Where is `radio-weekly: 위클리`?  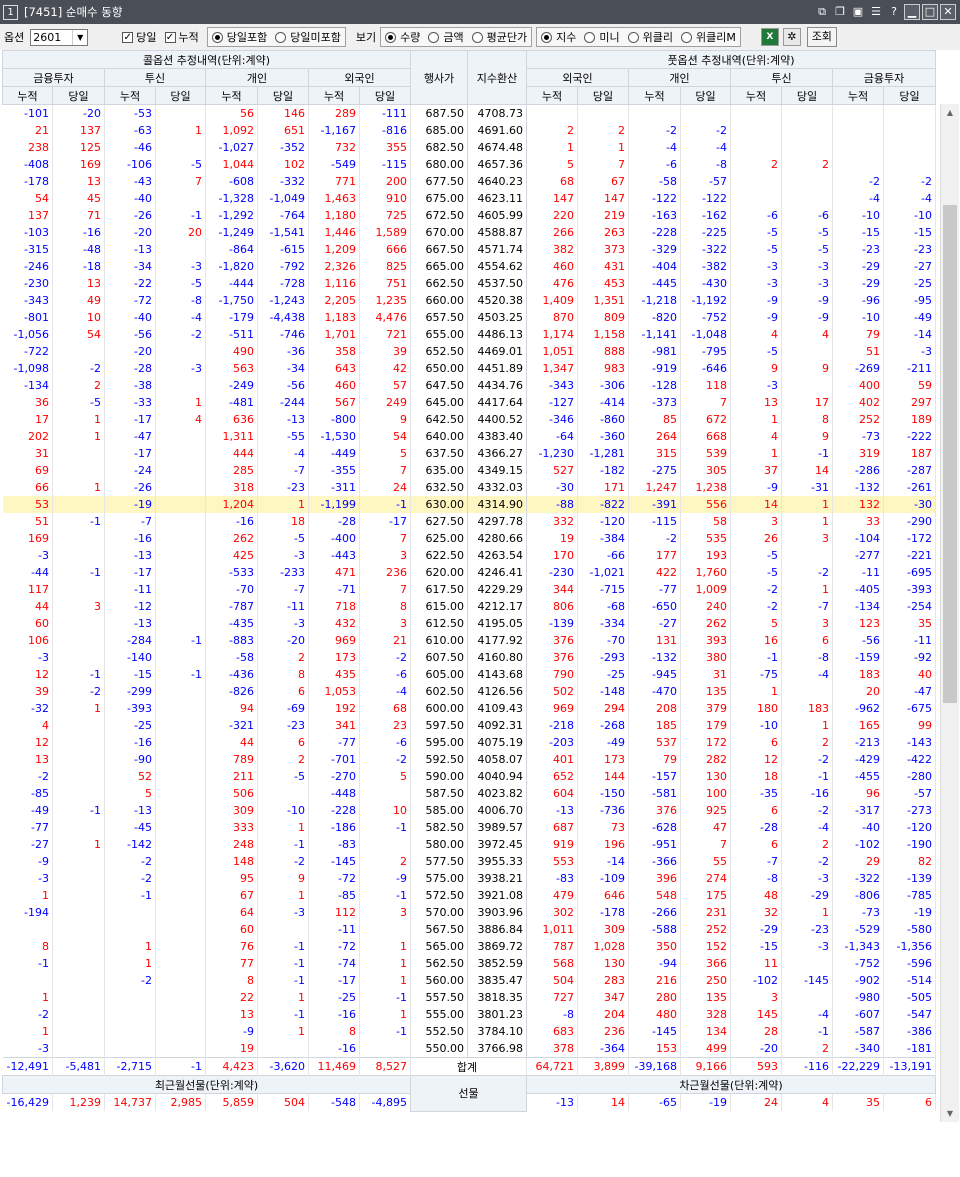
radio-weekly: 위클리 is located at coordinates (650, 37).